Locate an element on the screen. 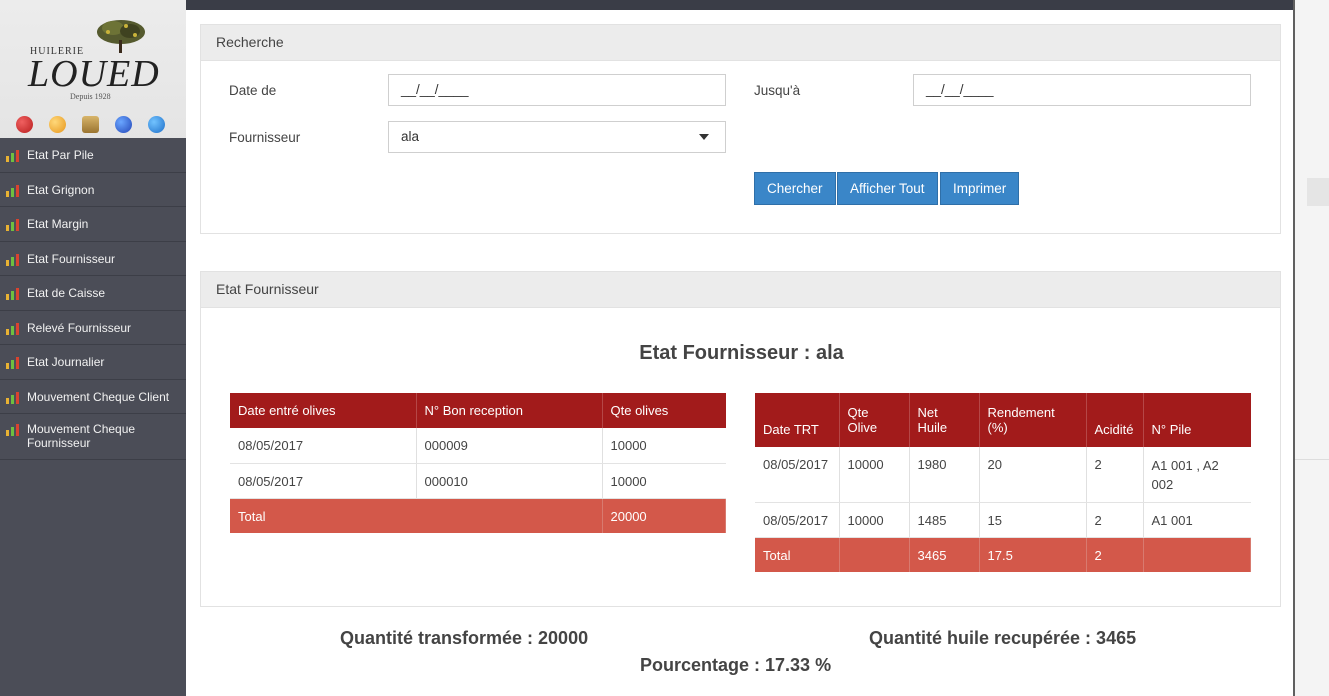 The width and height of the screenshot is (1329, 696). date-from-input: __/__/____ is located at coordinates (557, 90).